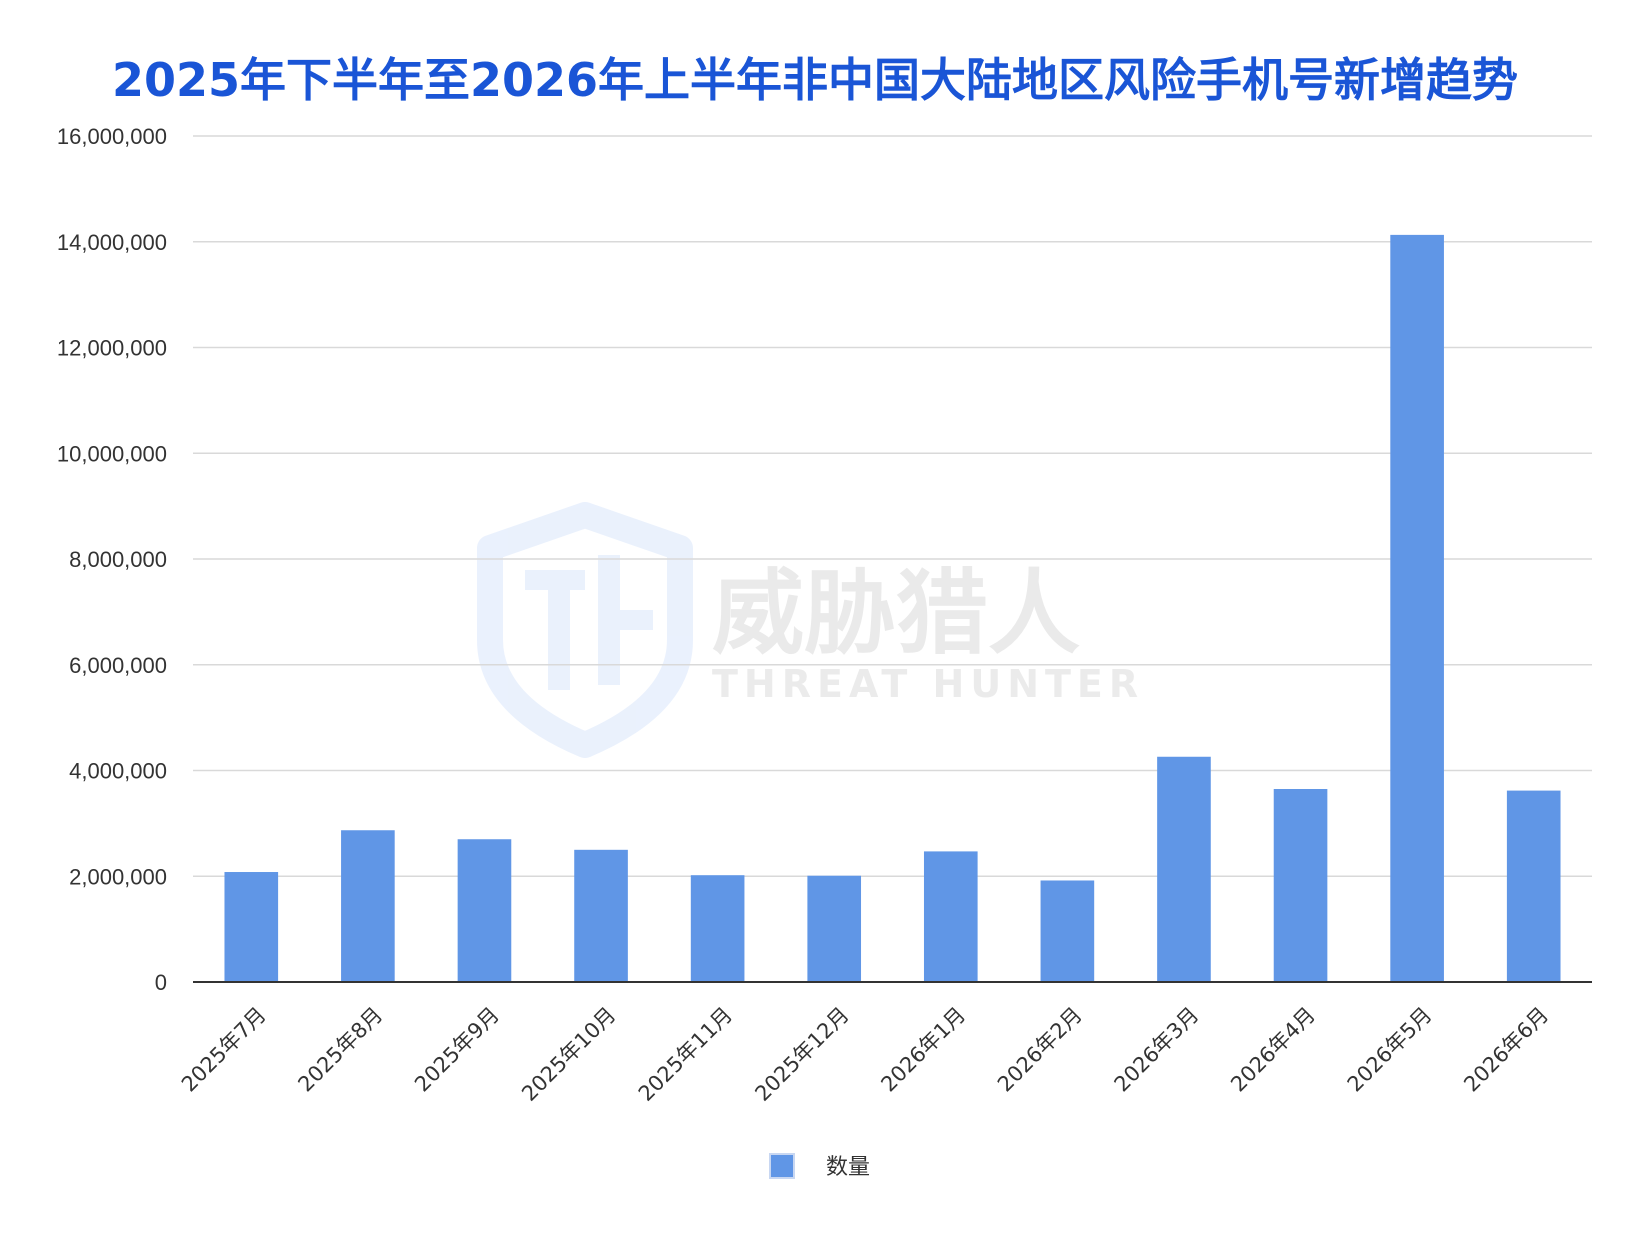  Describe the element at coordinates (224, 1050) in the screenshot. I see `x-tick-label: 2025年7月` at that location.